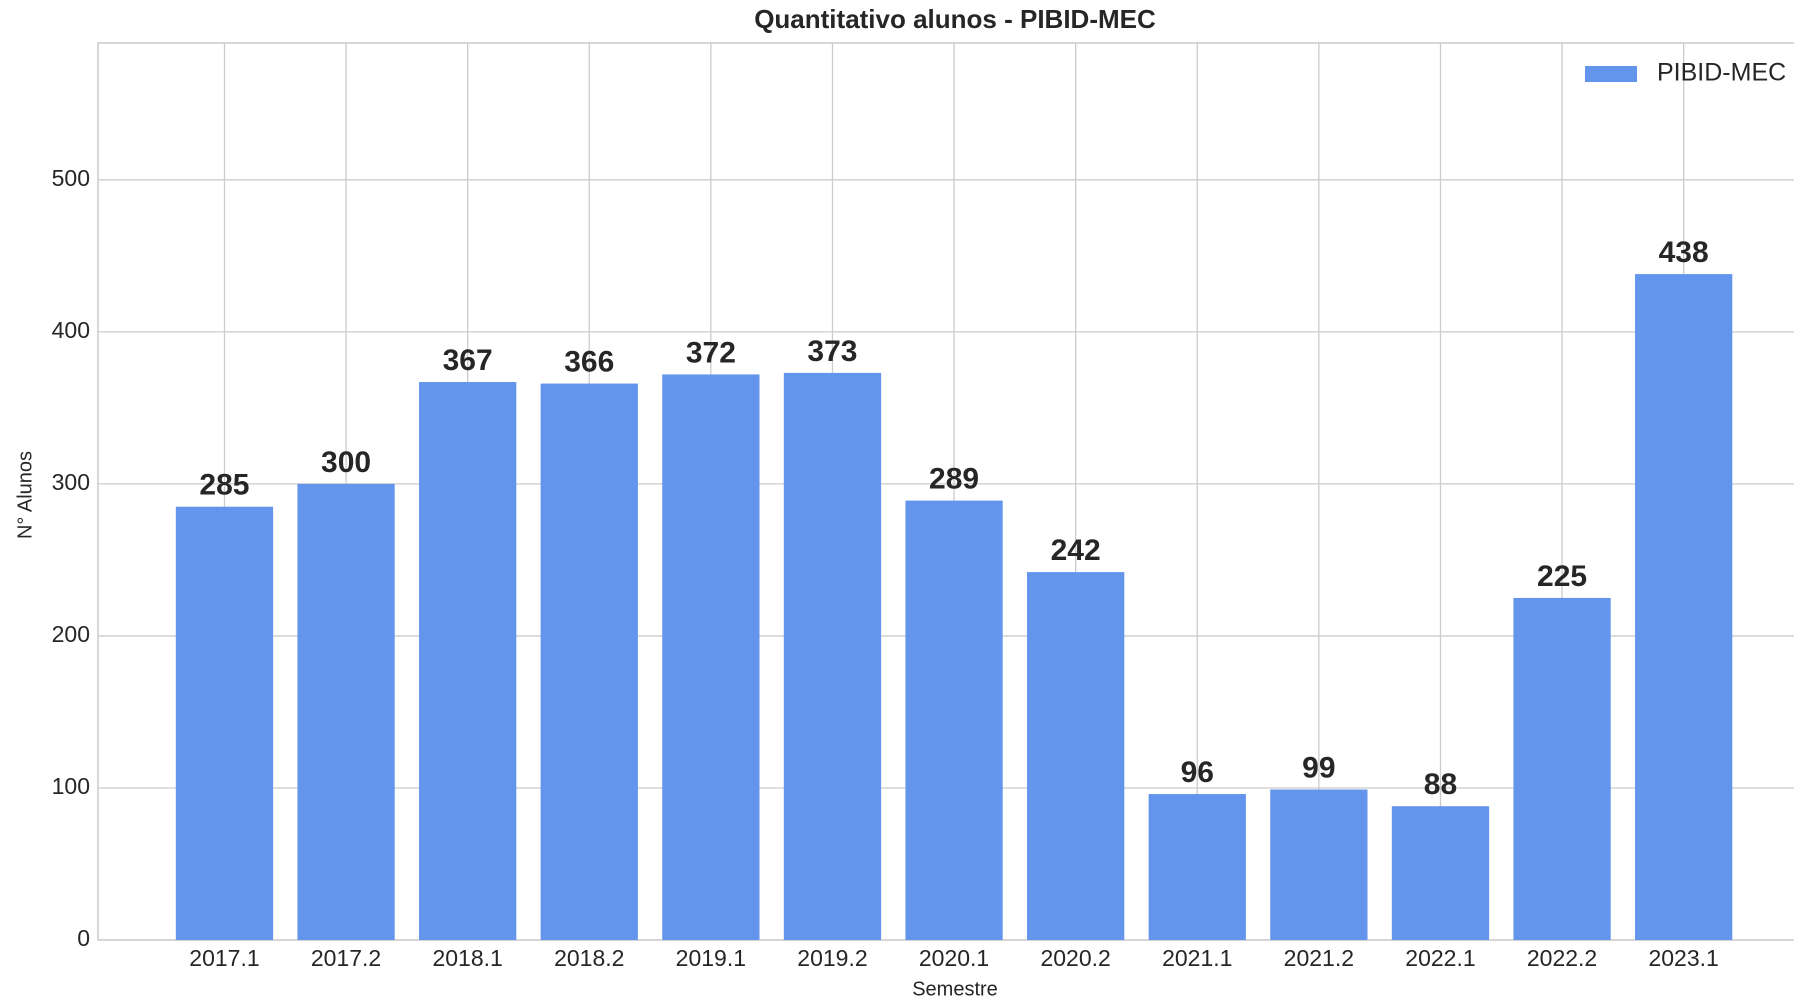 This screenshot has height=1000, width=1794. Describe the element at coordinates (224, 485) in the screenshot. I see `data-label: 285` at that location.